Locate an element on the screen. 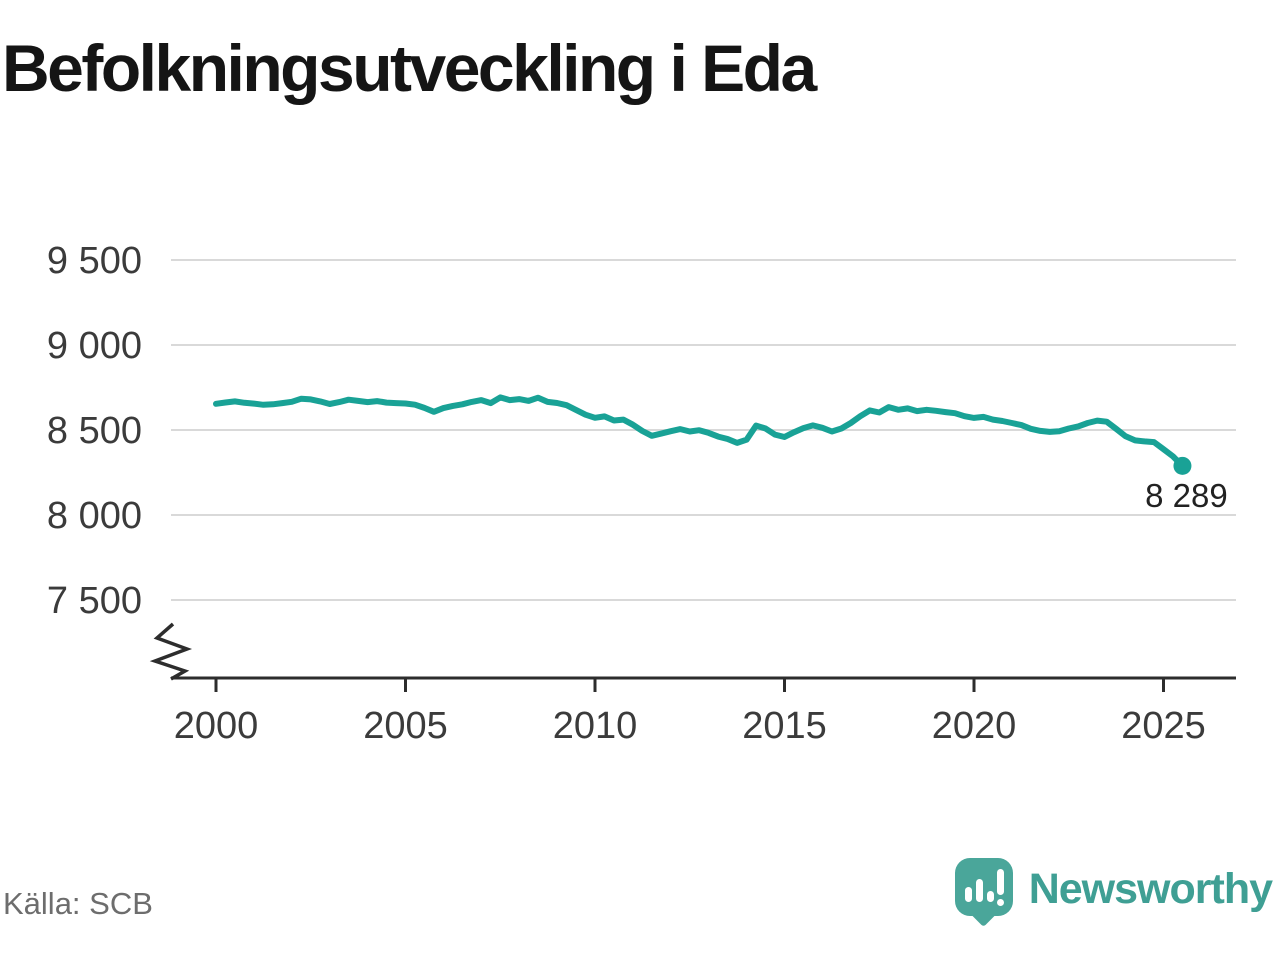  x-tick-label: 2005 is located at coordinates (405, 726).